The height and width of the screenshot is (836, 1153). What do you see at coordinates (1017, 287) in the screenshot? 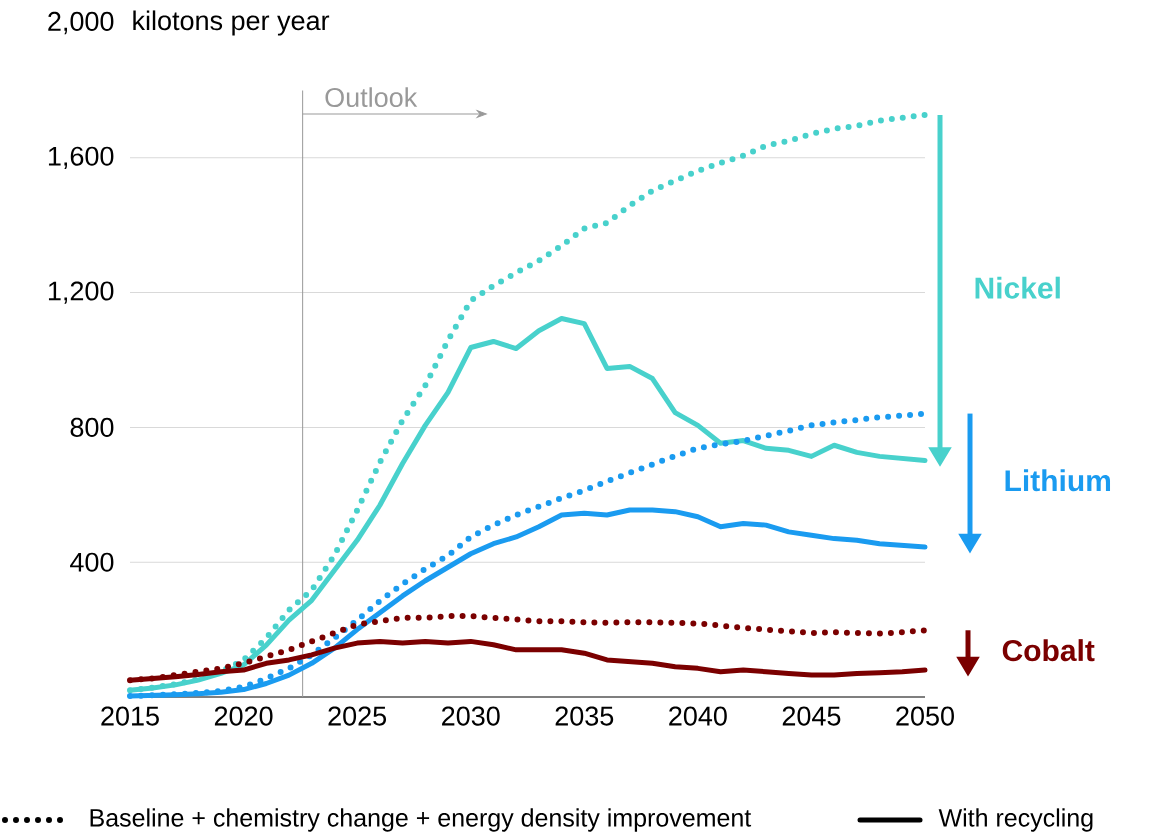
I see `text: Nickel` at bounding box center [1017, 287].